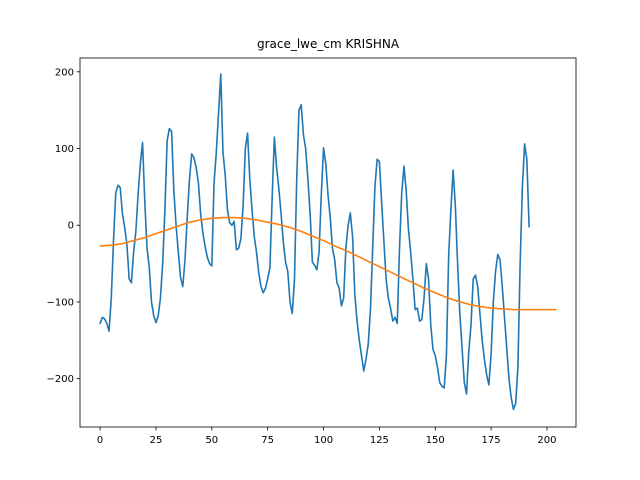  What do you see at coordinates (100, 440) in the screenshot?
I see `x-tick-label: 0` at bounding box center [100, 440].